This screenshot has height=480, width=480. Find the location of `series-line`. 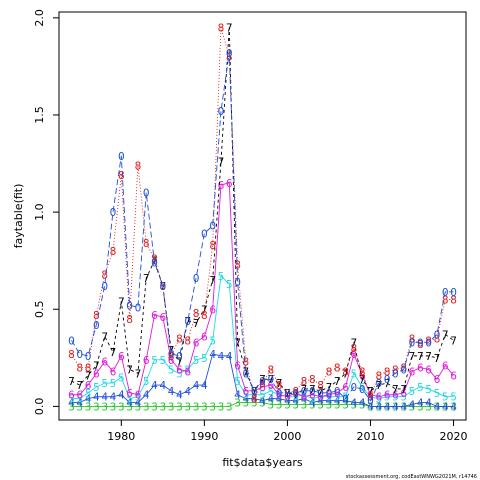

series-line is located at coordinates (262, 380).